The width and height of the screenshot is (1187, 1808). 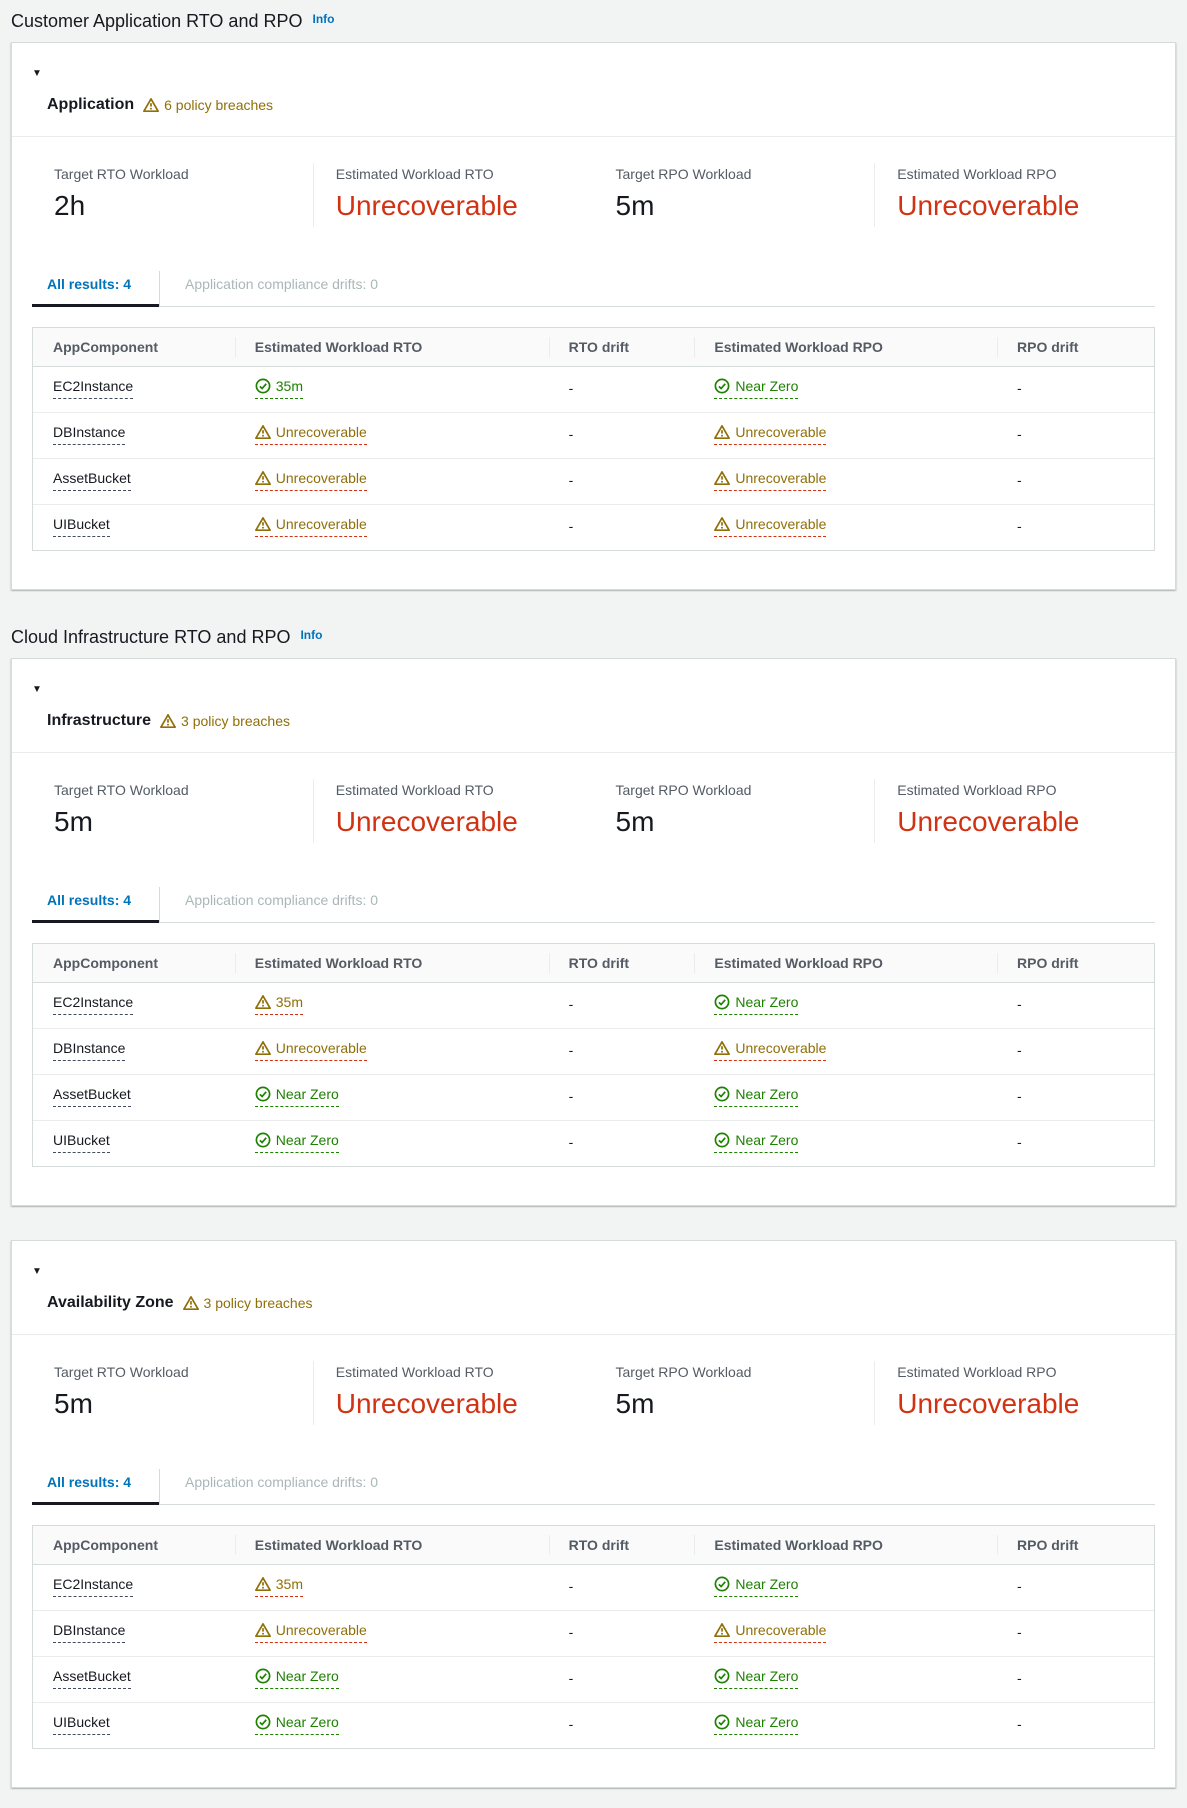 I want to click on panel-title: Infrastructure, so click(x=99, y=720).